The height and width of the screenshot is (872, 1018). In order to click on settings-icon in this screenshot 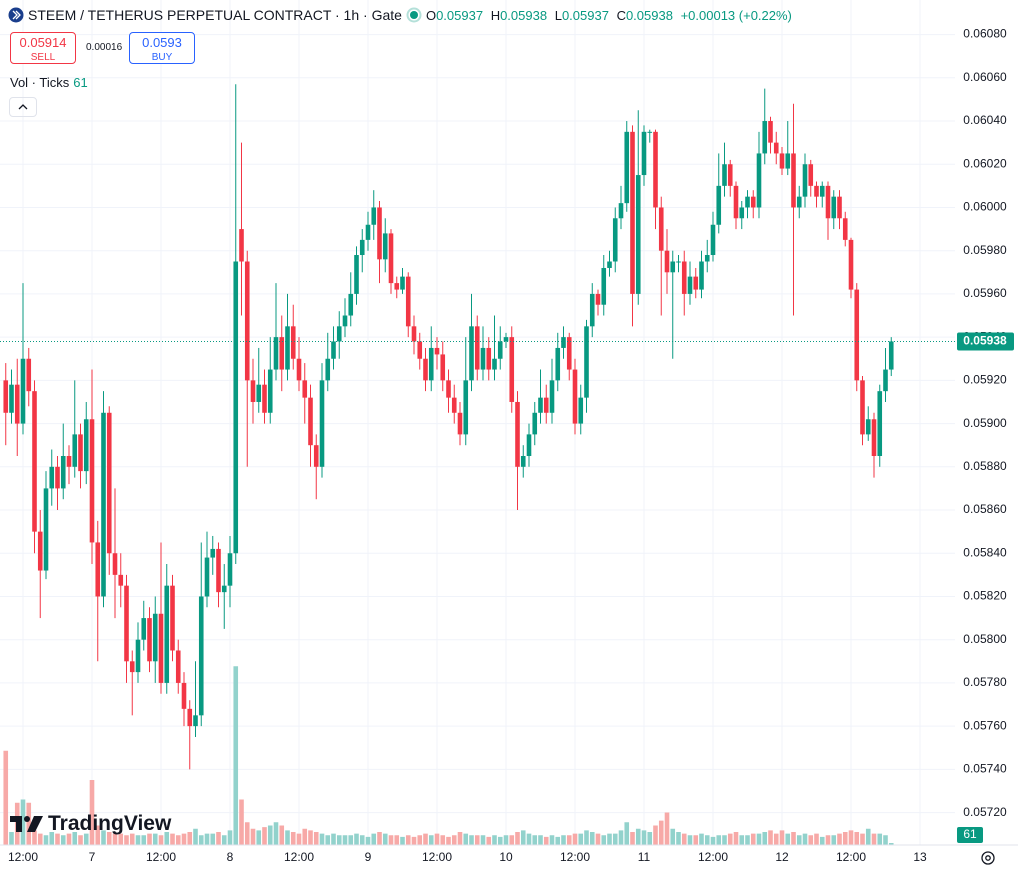, I will do `click(988, 858)`.